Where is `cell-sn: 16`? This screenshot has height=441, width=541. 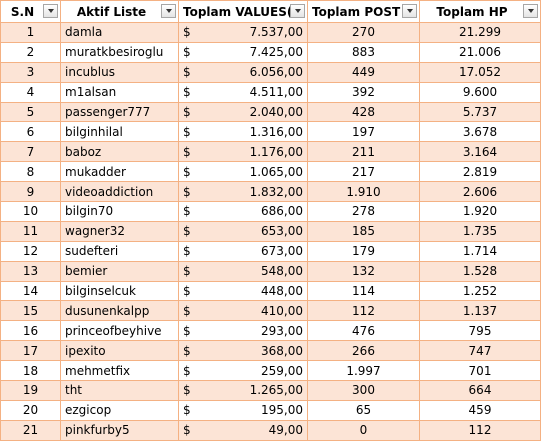
cell-sn: 16 is located at coordinates (30, 331).